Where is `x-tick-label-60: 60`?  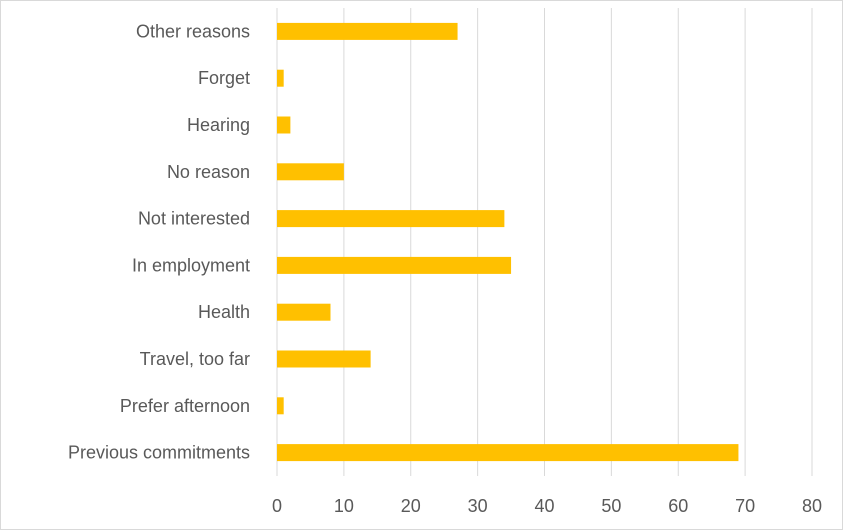 x-tick-label-60: 60 is located at coordinates (678, 506).